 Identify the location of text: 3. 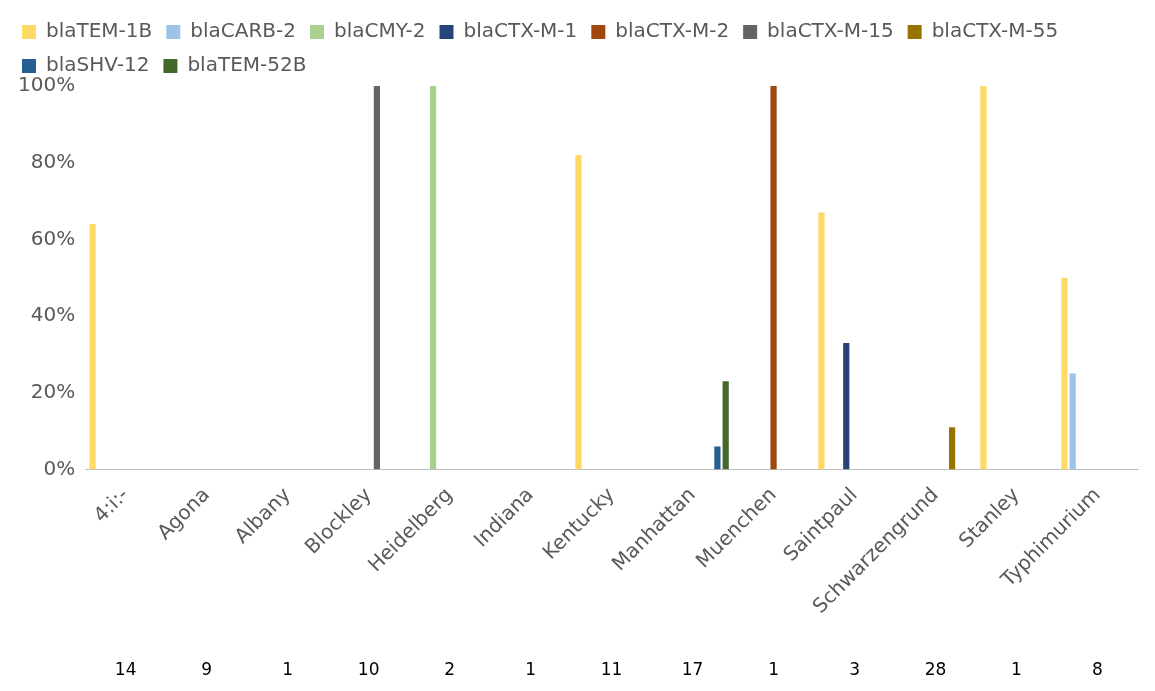
(854, 668).